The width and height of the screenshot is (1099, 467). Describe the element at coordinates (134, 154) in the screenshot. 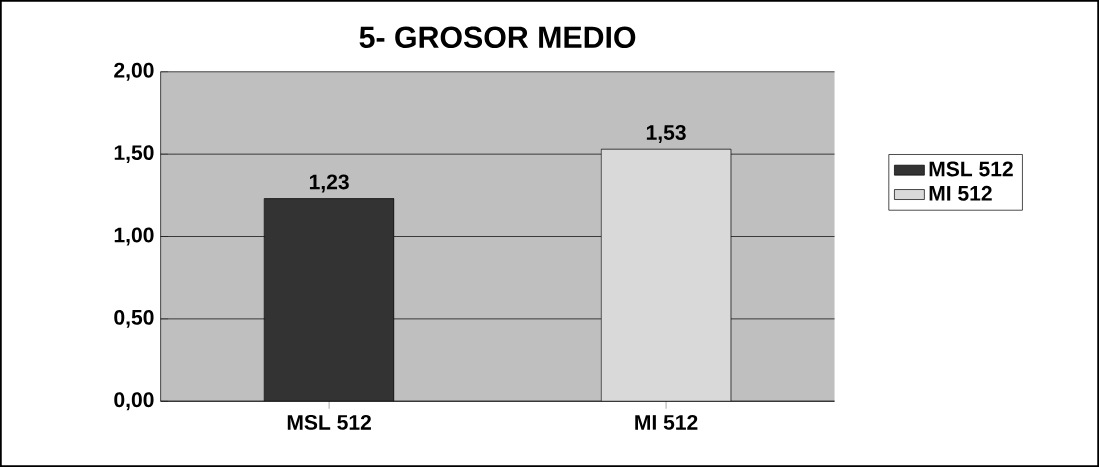

I see `y-tick-label: 1,50` at that location.